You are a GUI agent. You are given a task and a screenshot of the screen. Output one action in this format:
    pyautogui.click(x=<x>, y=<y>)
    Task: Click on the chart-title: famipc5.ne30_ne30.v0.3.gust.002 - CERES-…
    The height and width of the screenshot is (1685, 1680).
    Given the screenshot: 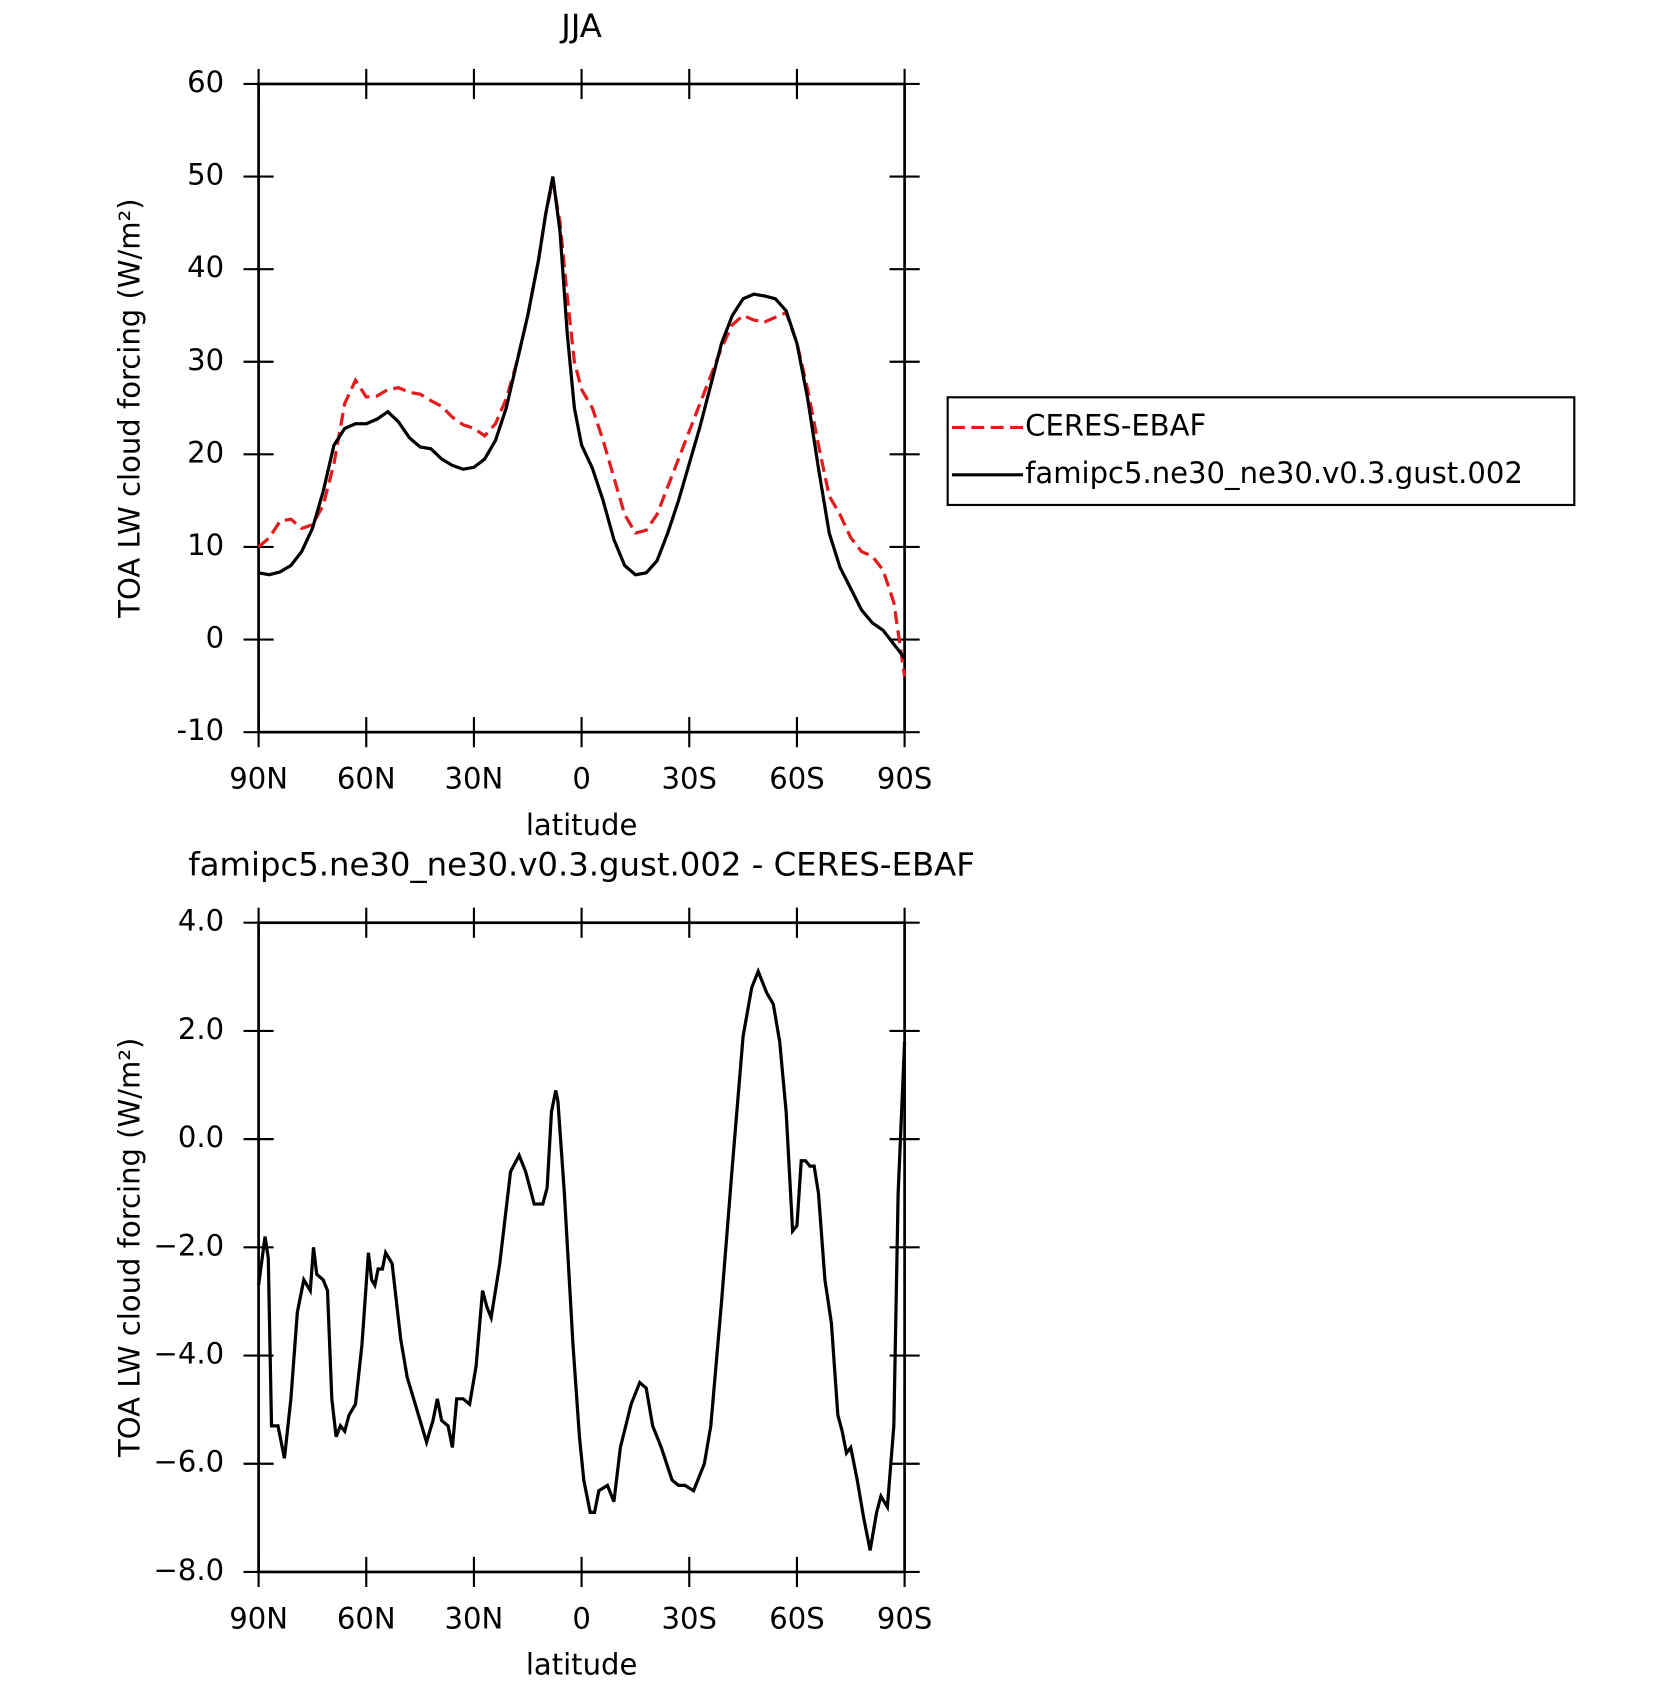 What is the action you would take?
    pyautogui.click(x=581, y=865)
    